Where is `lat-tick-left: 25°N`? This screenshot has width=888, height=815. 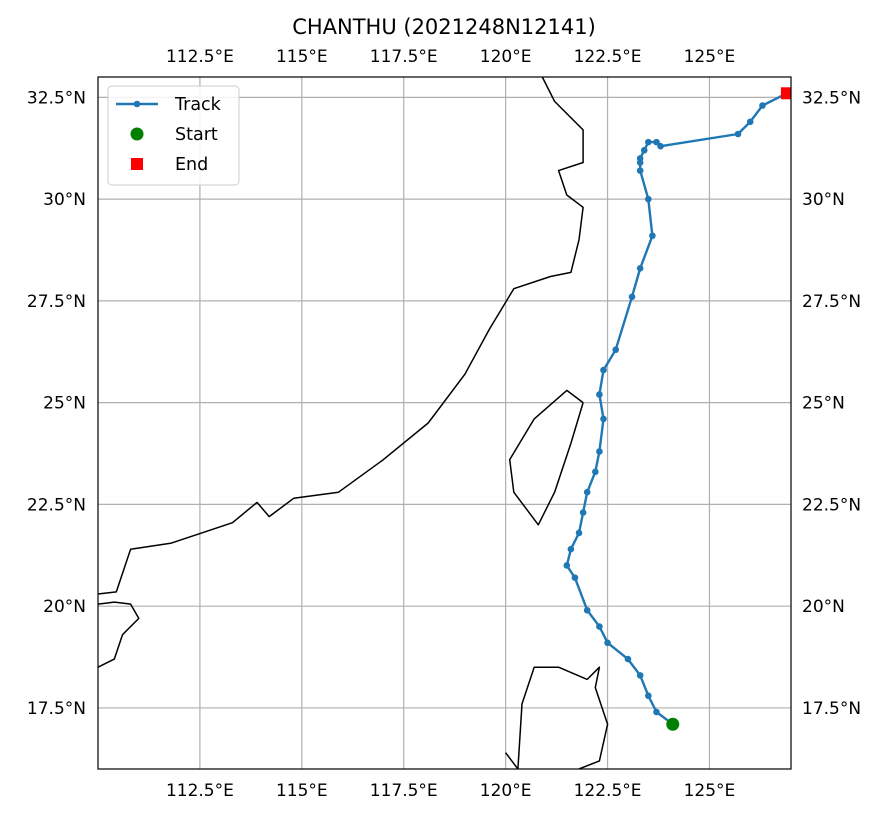 lat-tick-left: 25°N is located at coordinates (64, 404).